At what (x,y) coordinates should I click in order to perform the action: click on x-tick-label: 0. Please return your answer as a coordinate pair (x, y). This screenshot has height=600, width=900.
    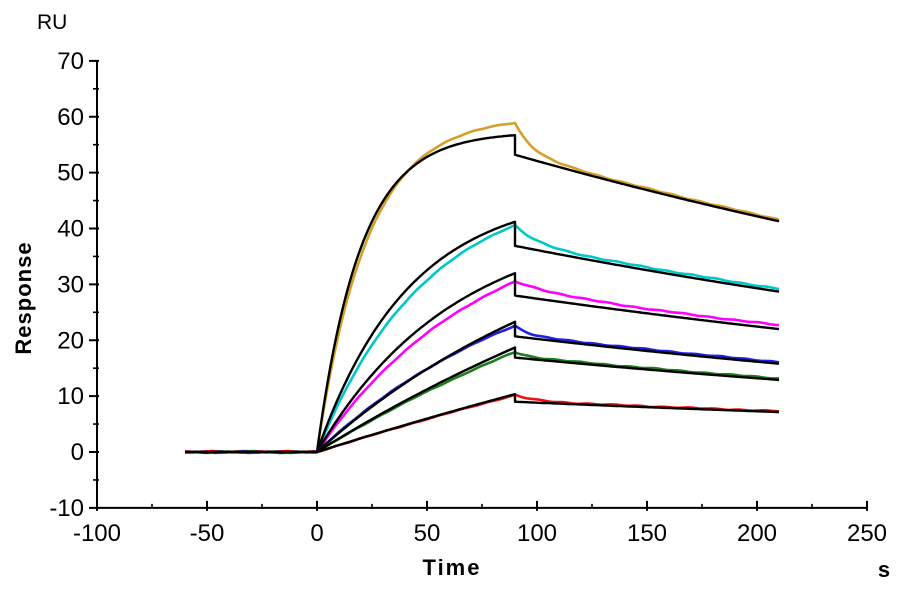
    Looking at the image, I should click on (316, 533).